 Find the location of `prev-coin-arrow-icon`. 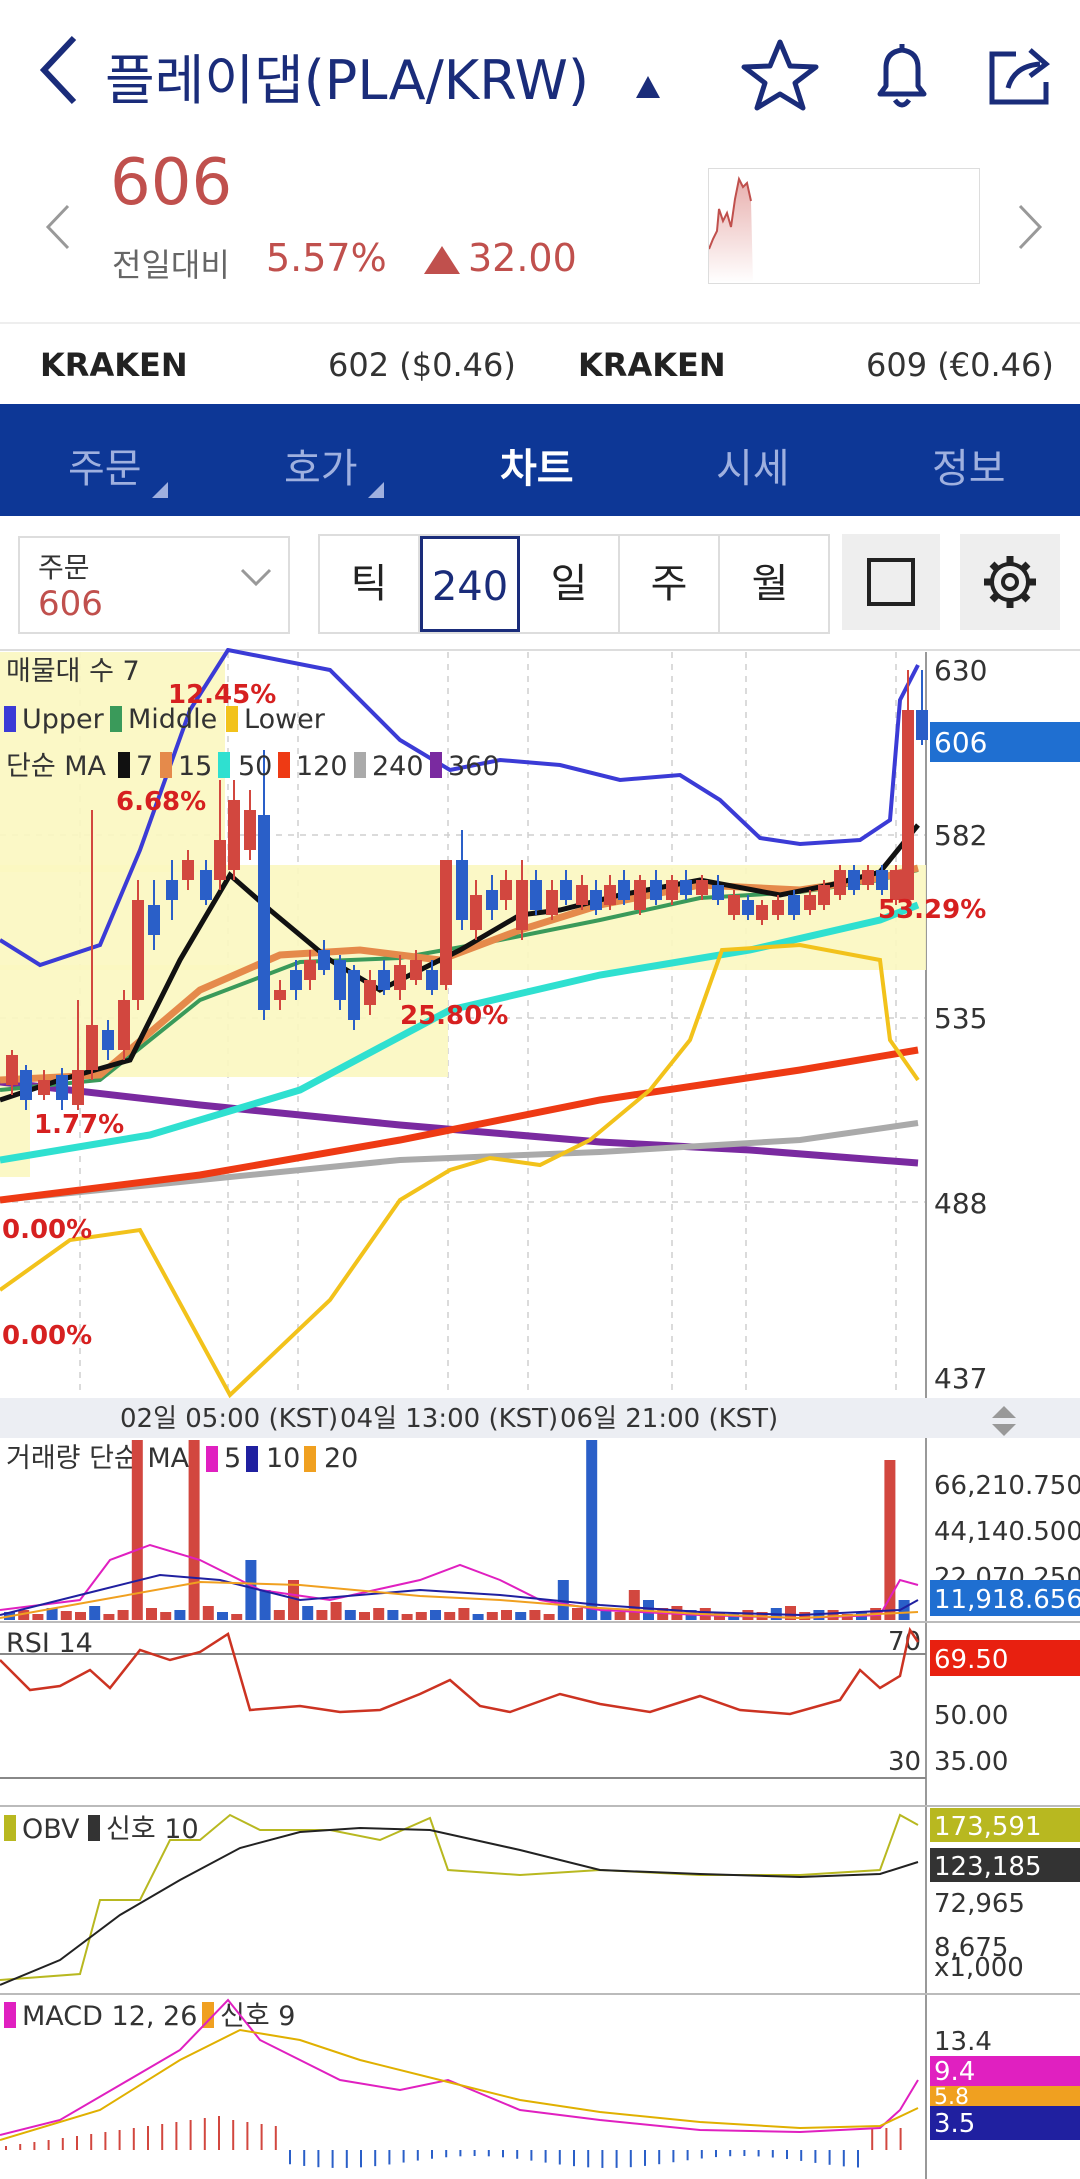

prev-coin-arrow-icon is located at coordinates (58, 227).